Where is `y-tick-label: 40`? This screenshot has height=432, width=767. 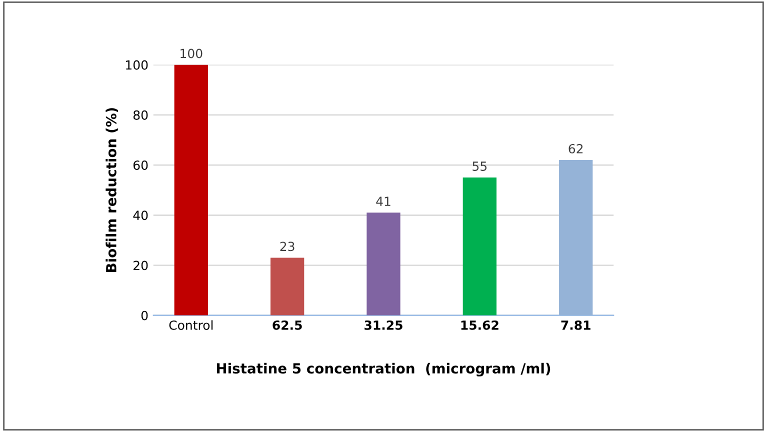 y-tick-label: 40 is located at coordinates (140, 215).